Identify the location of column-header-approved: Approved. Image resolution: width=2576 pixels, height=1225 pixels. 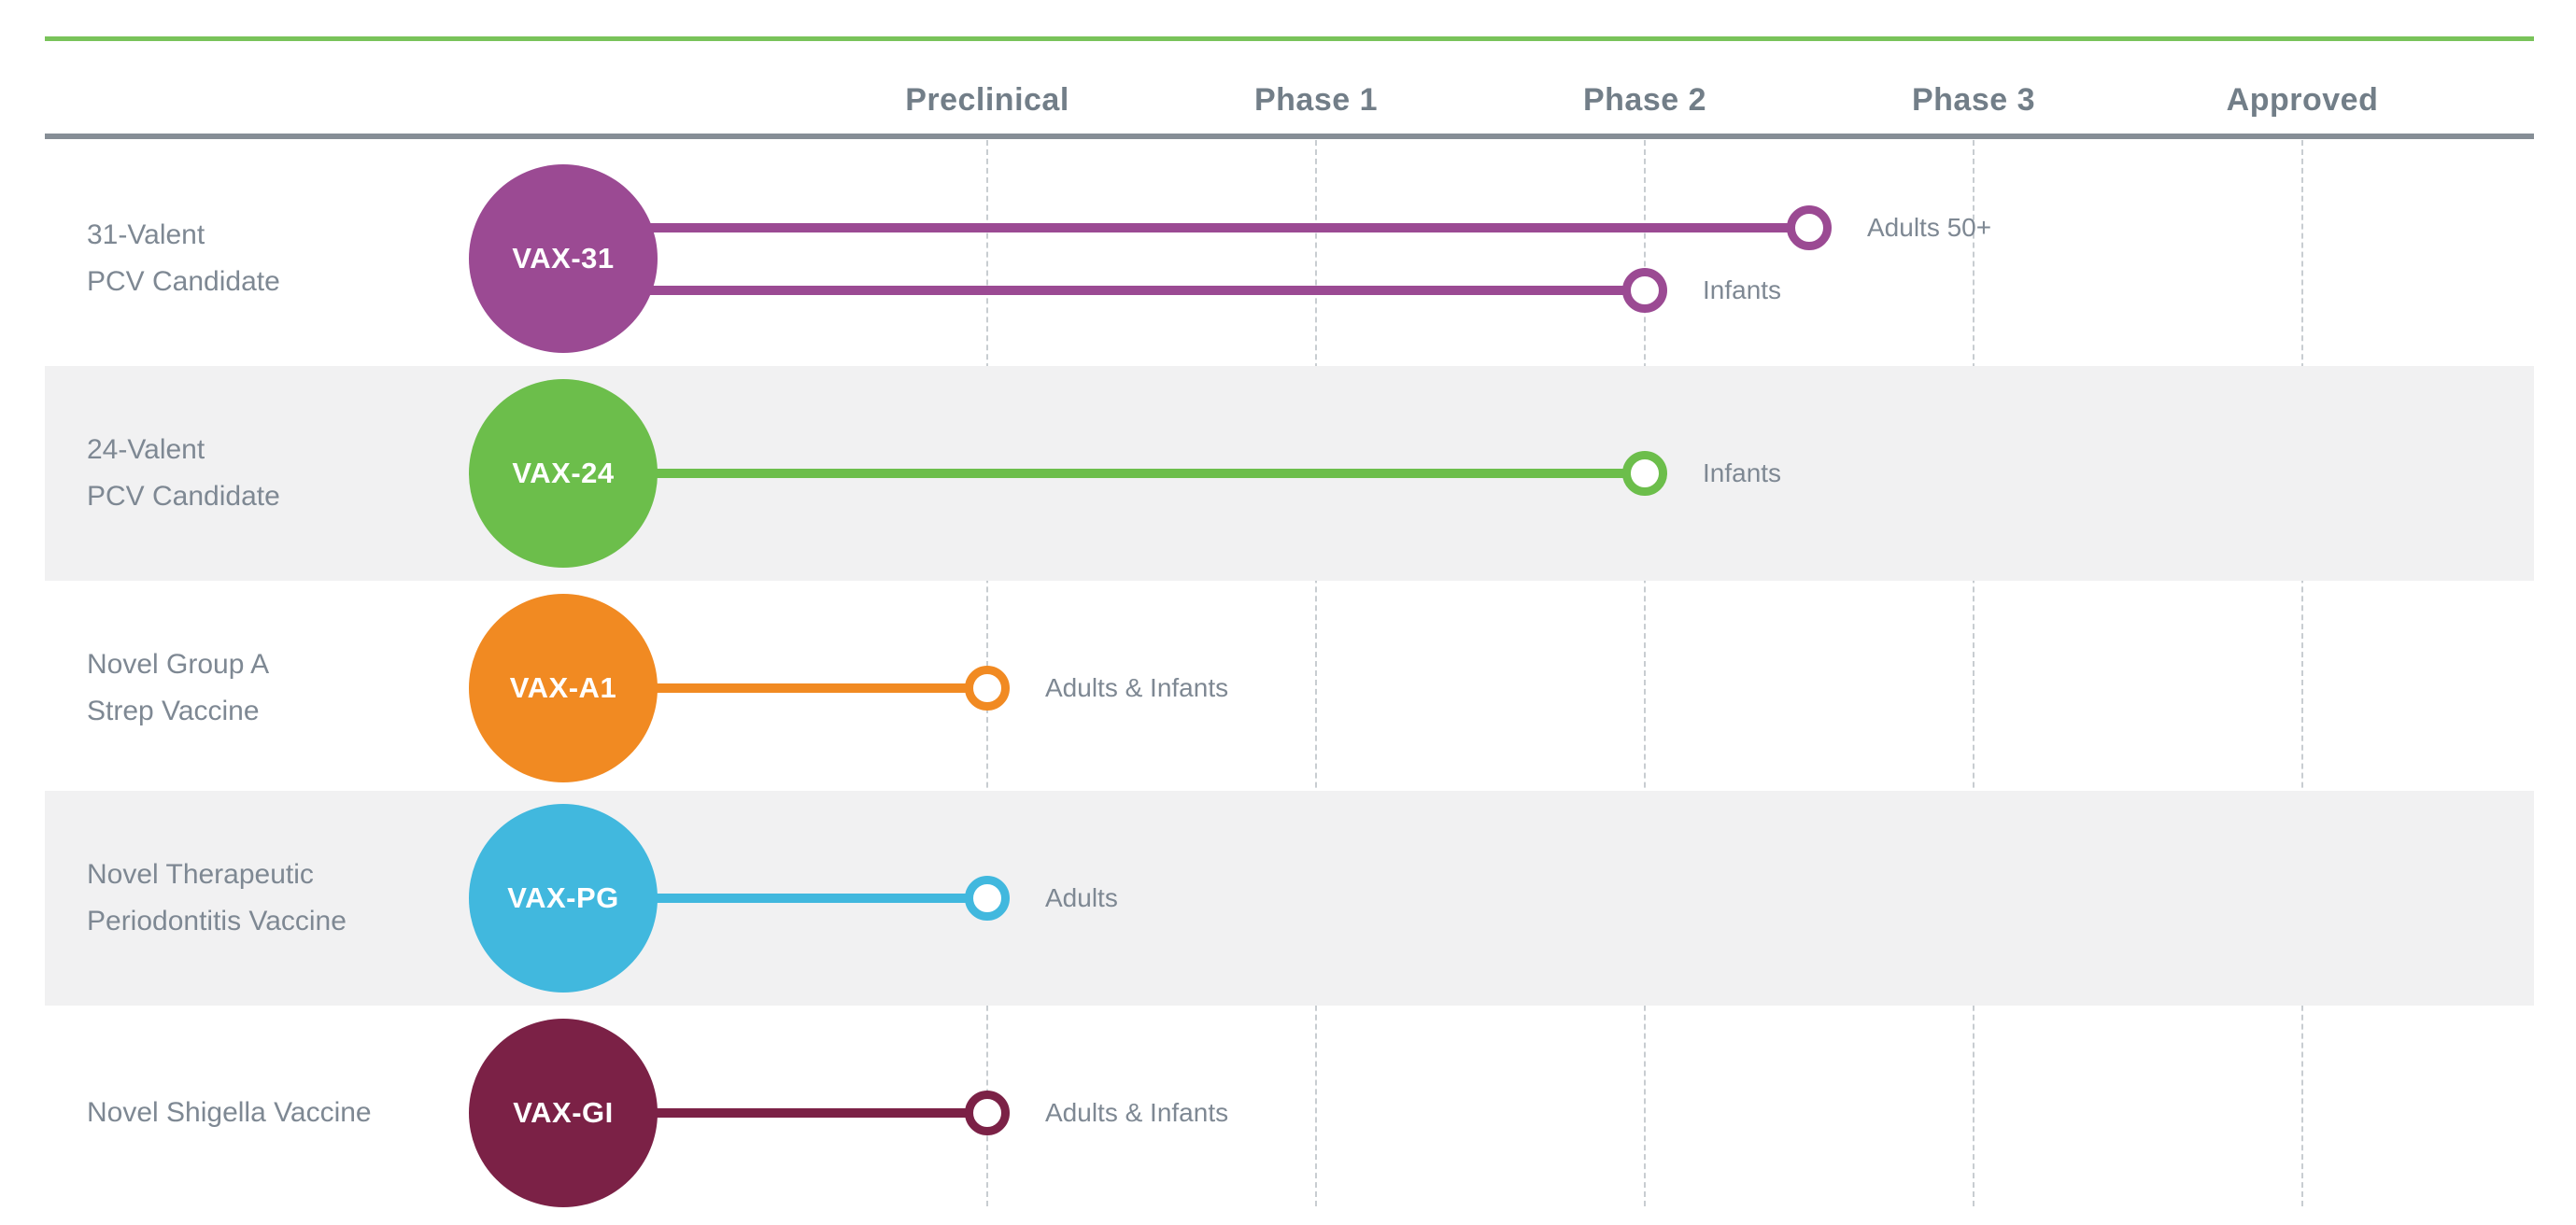
(2302, 100).